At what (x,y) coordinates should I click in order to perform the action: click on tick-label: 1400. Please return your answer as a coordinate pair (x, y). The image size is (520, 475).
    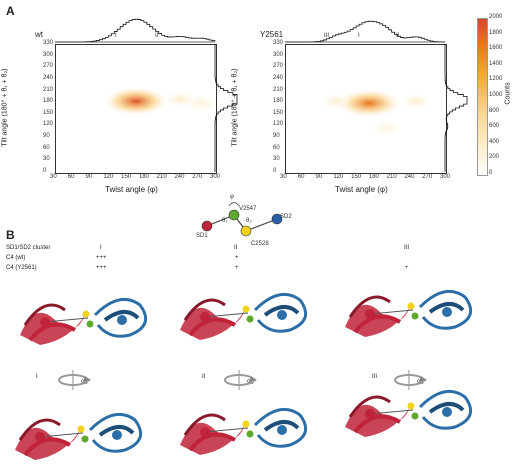
    Looking at the image, I should click on (496, 63).